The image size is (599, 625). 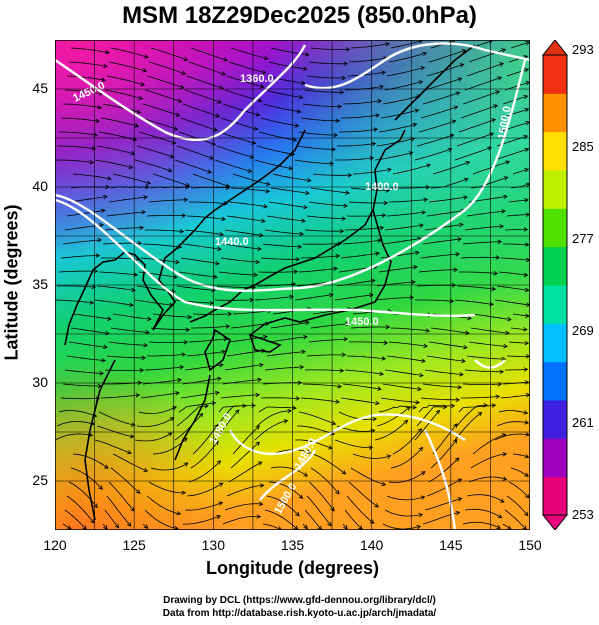 I want to click on contour-label: 1450.0, so click(x=362, y=322).